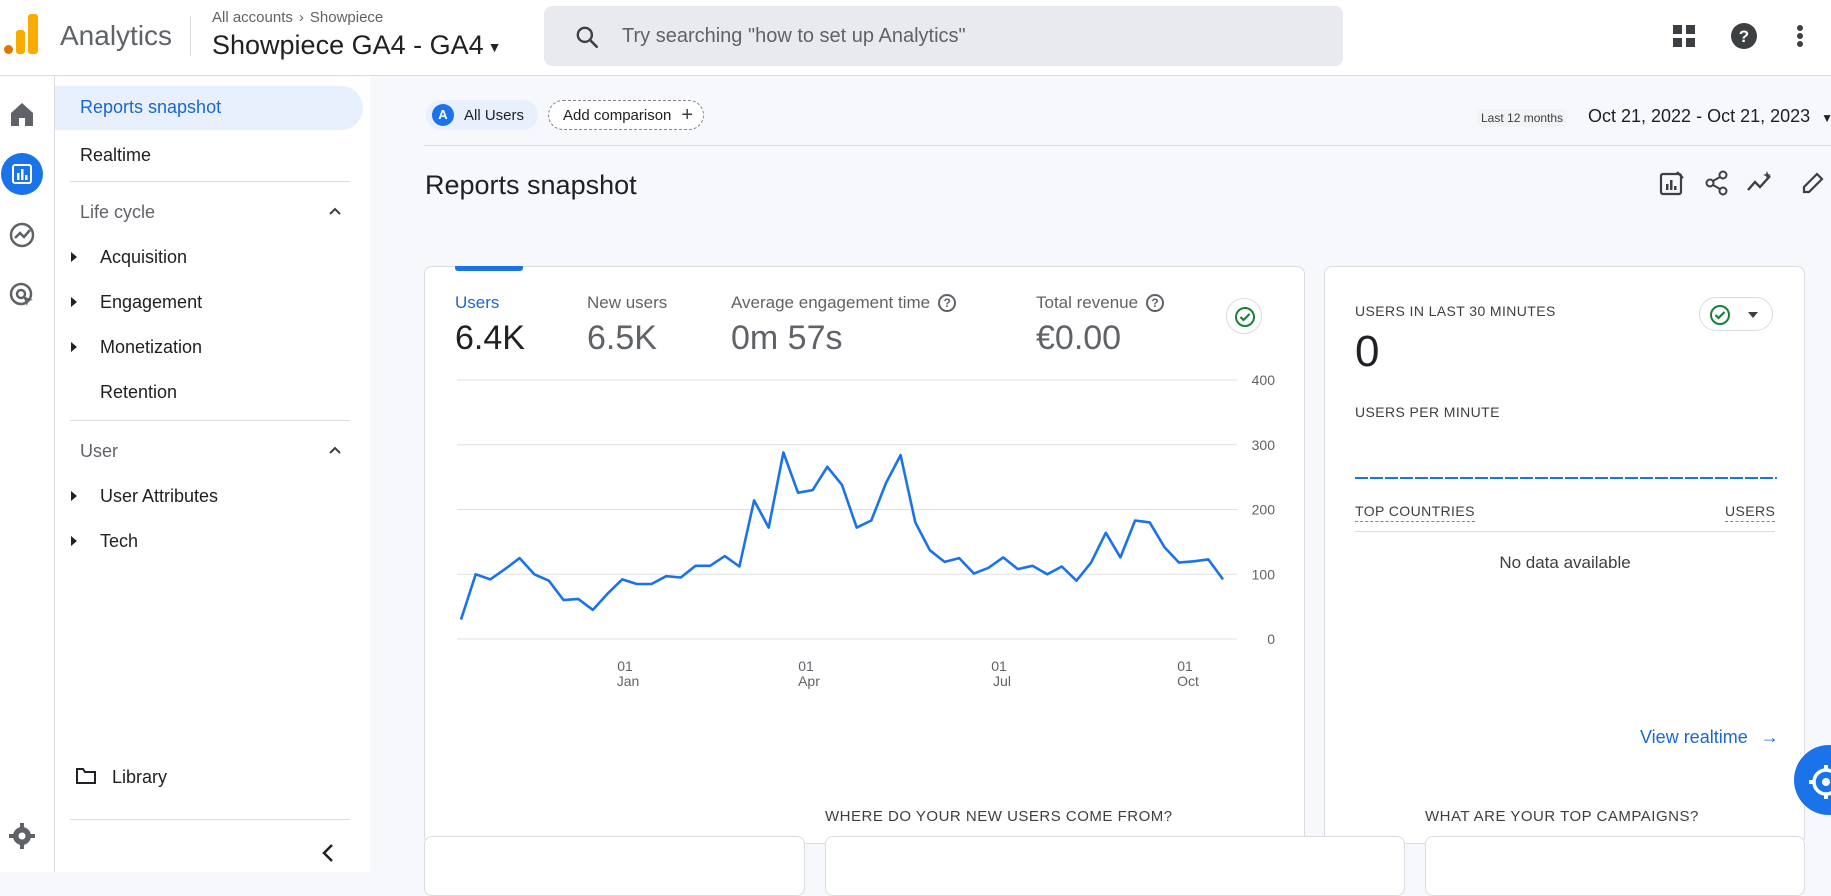 The image size is (1831, 896). Describe the element at coordinates (1699, 116) in the screenshot. I see `date-range-text: Oct 21, 2022 - Oct 21, 2023` at that location.